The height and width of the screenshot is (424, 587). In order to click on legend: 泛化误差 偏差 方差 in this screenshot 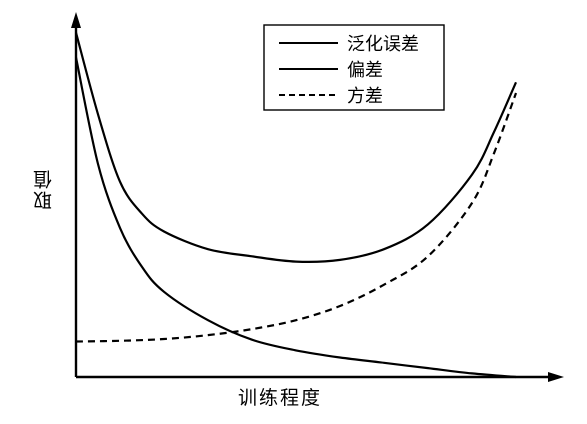, I will do `click(354, 67)`.